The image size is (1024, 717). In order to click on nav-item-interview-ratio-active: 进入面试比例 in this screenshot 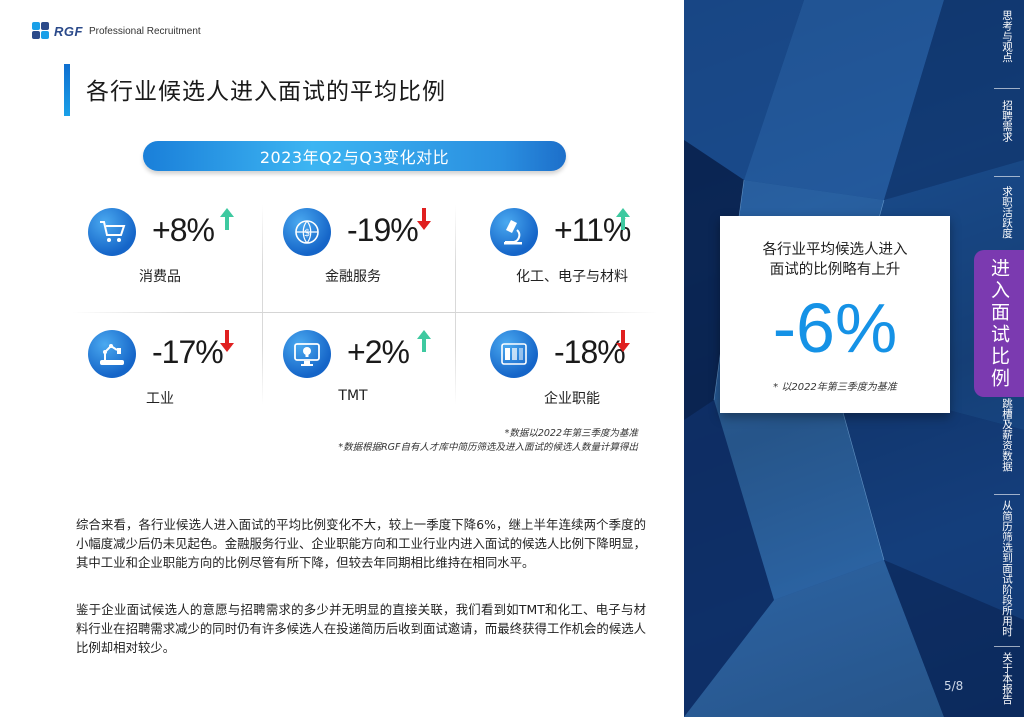, I will do `click(999, 323)`.